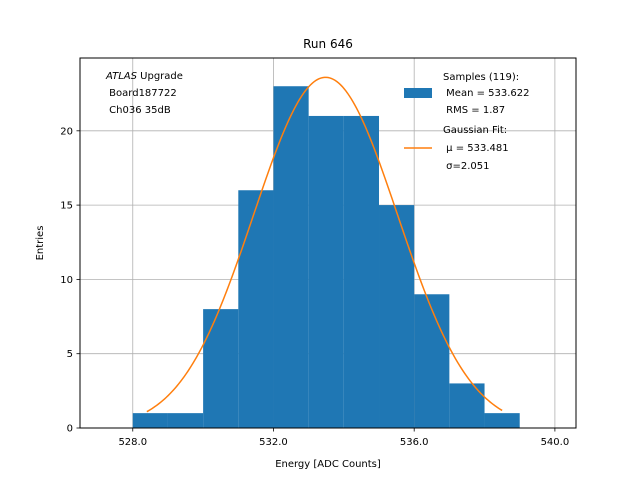  I want to click on legend-samples-line-3: RMS = 1.87, so click(474, 110).